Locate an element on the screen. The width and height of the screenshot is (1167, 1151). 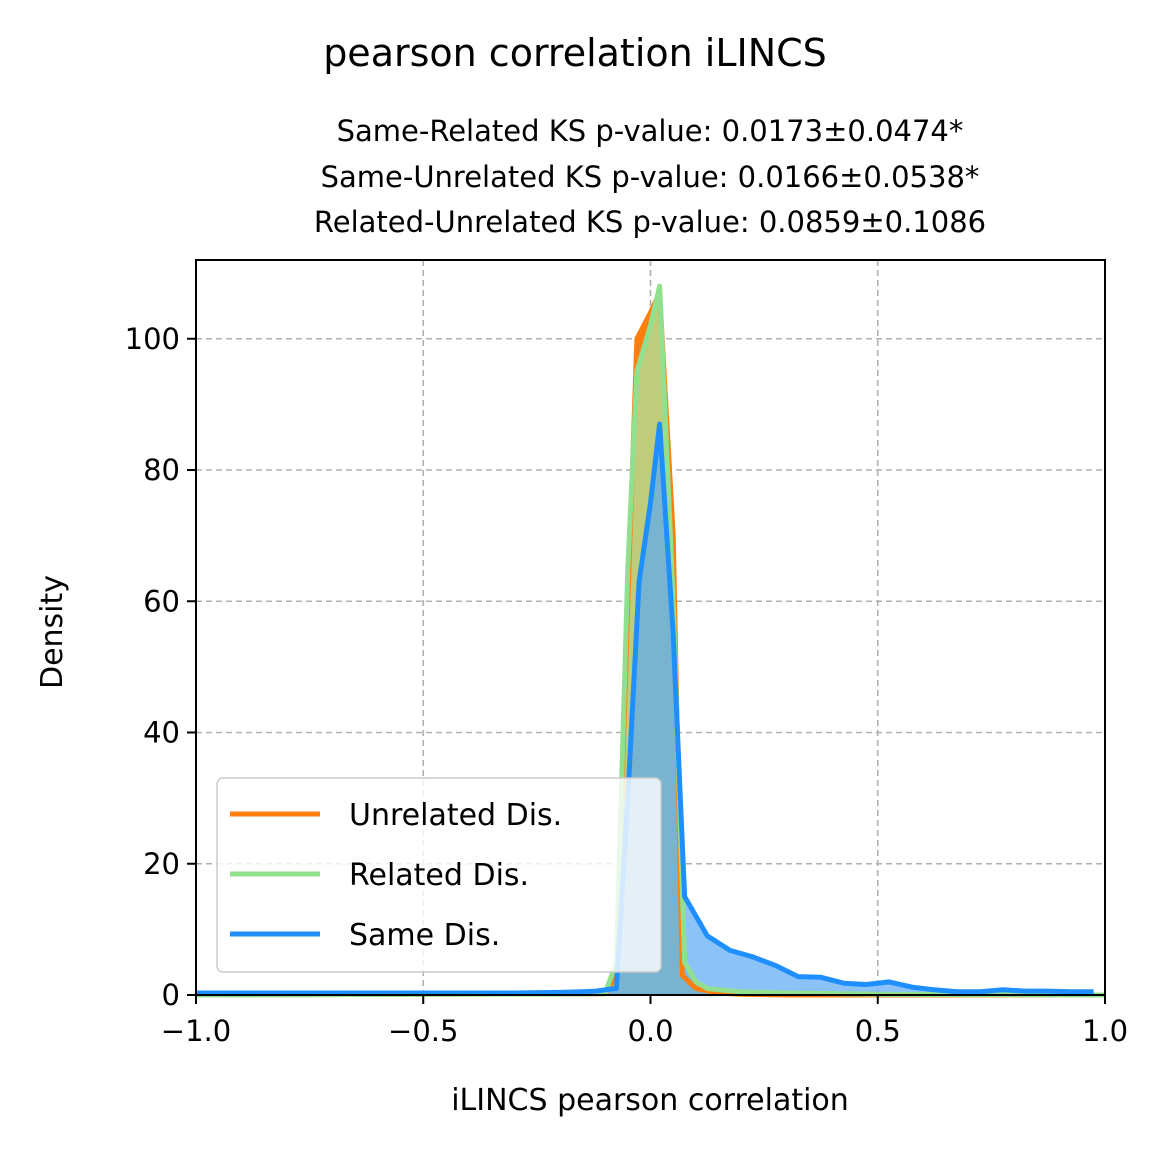
x-tick-label: 0.5 is located at coordinates (878, 1031).